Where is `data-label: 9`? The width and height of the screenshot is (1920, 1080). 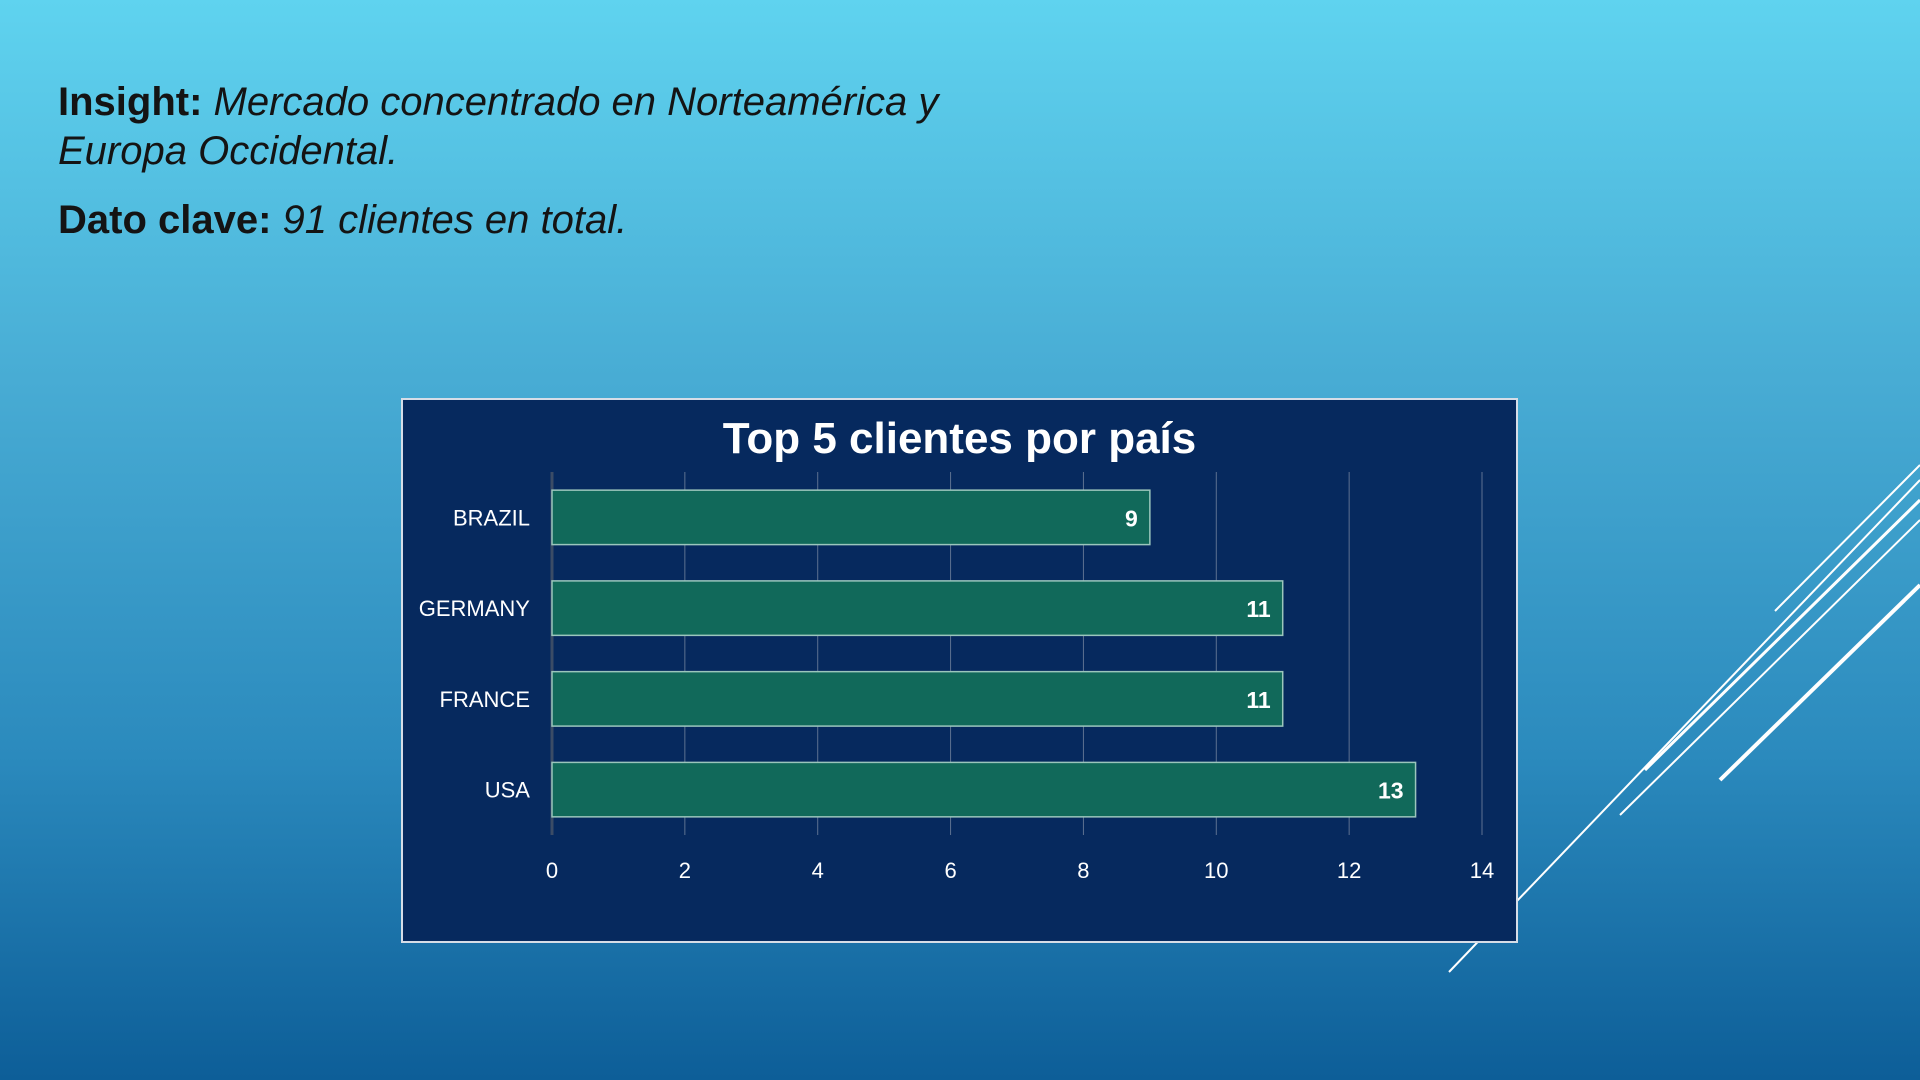
data-label: 9 is located at coordinates (1131, 518).